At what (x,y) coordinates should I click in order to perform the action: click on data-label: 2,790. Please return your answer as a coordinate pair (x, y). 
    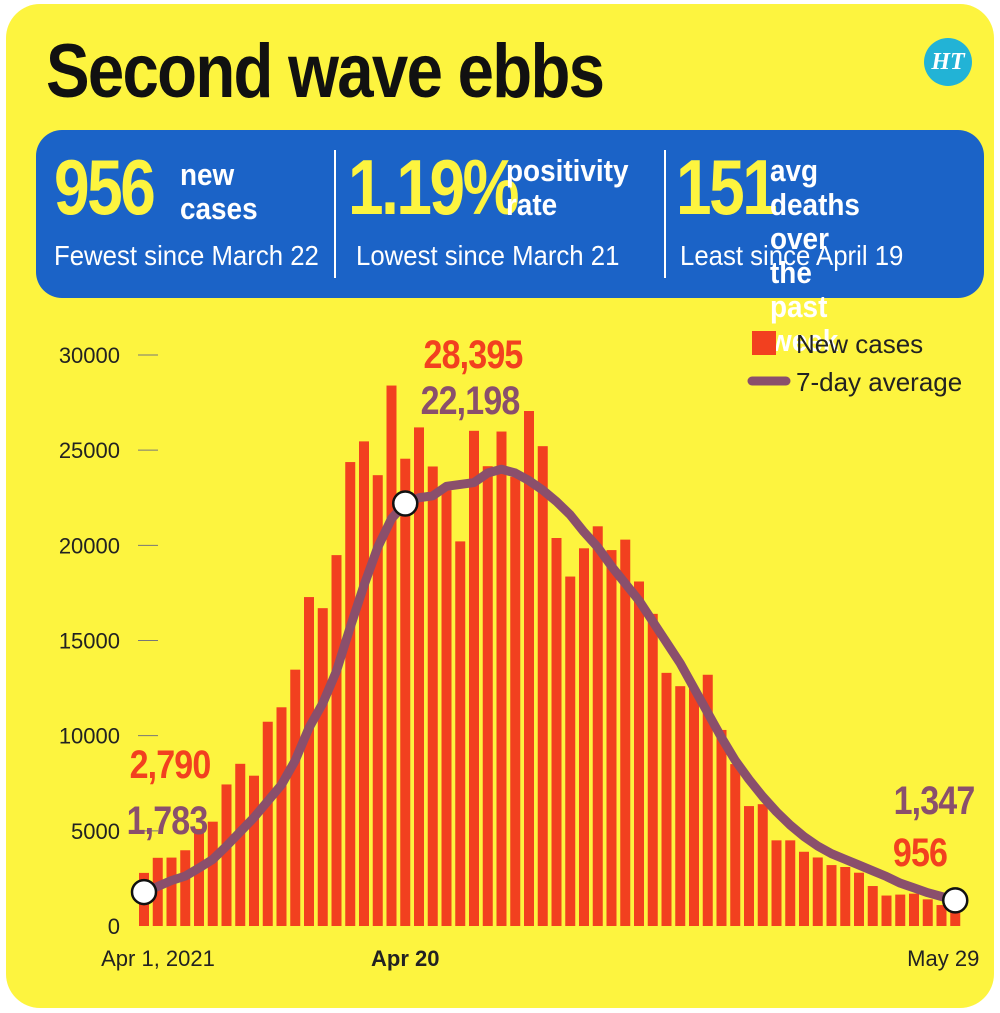
    Looking at the image, I should click on (170, 763).